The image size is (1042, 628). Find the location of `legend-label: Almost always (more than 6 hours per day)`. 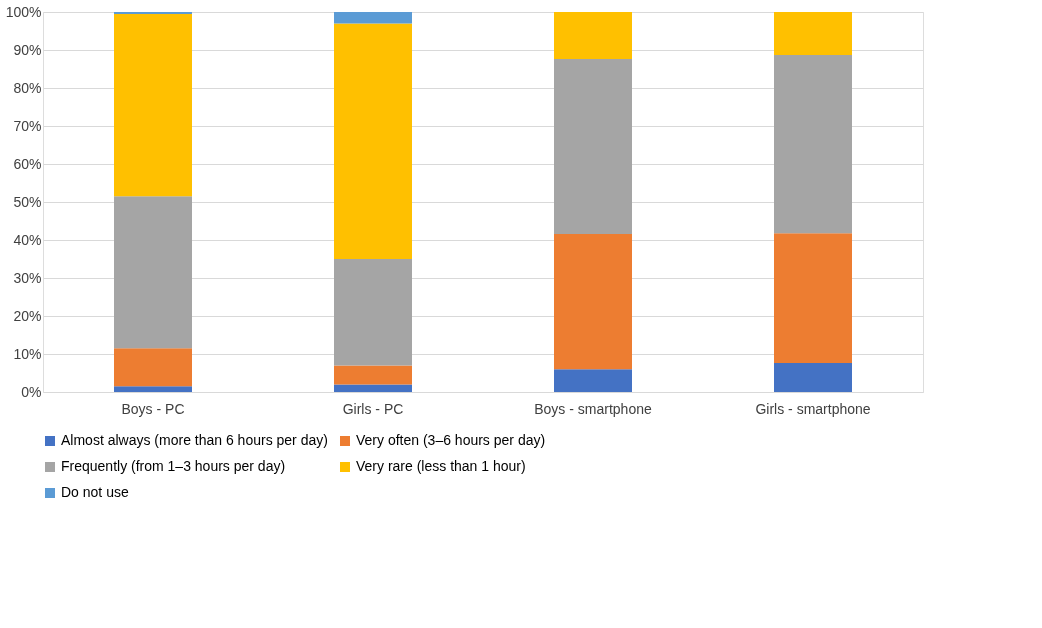

legend-label: Almost always (more than 6 hours per day) is located at coordinates (194, 440).